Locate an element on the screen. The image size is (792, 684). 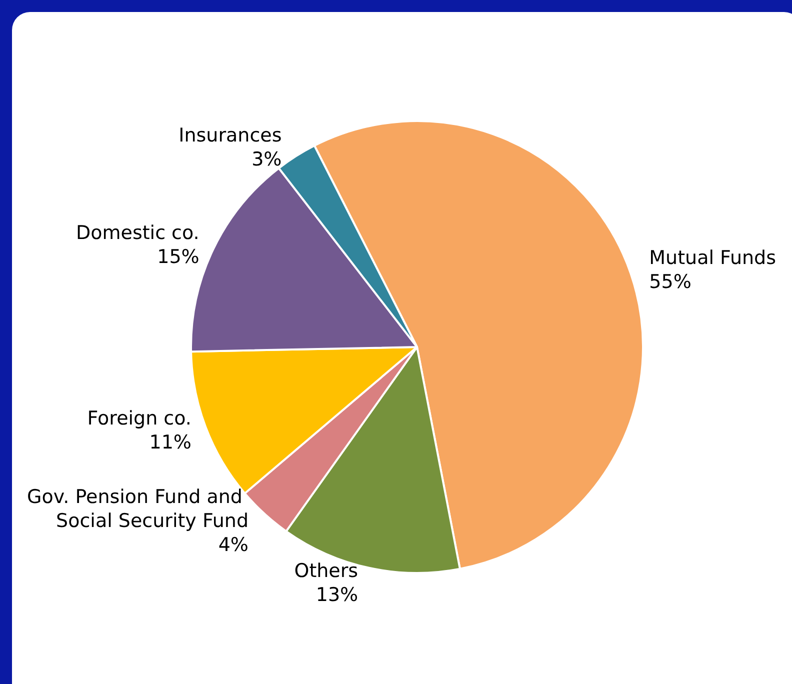
slice-label: Domestic co. is located at coordinates (138, 233).